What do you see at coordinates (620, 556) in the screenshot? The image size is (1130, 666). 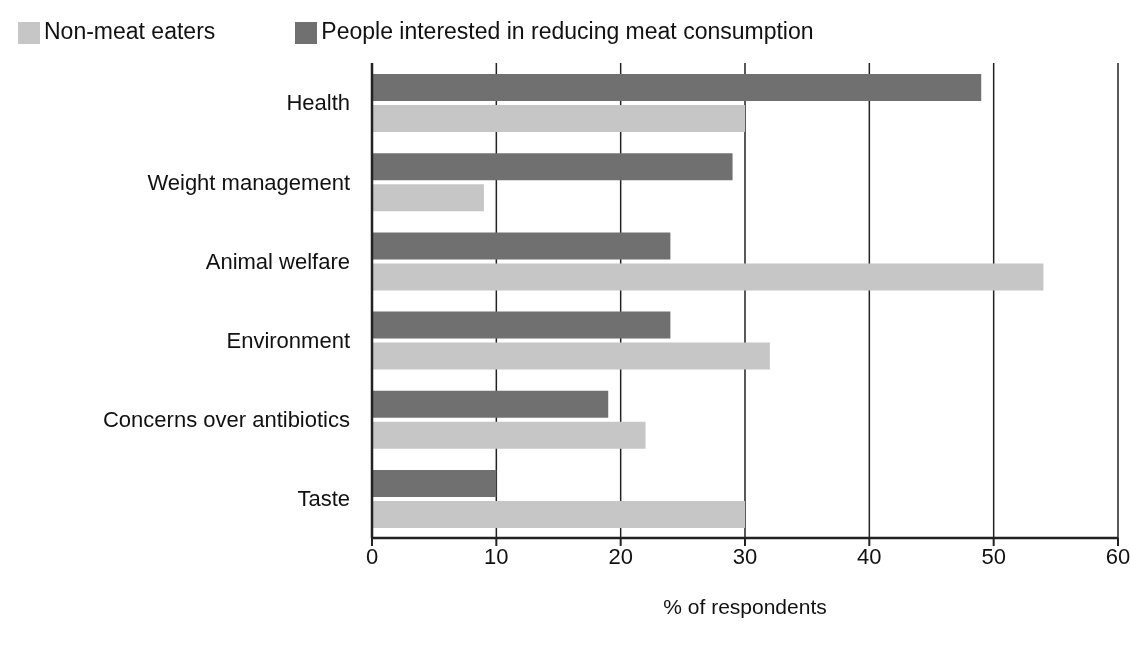 I see `x-tick-label: 20` at bounding box center [620, 556].